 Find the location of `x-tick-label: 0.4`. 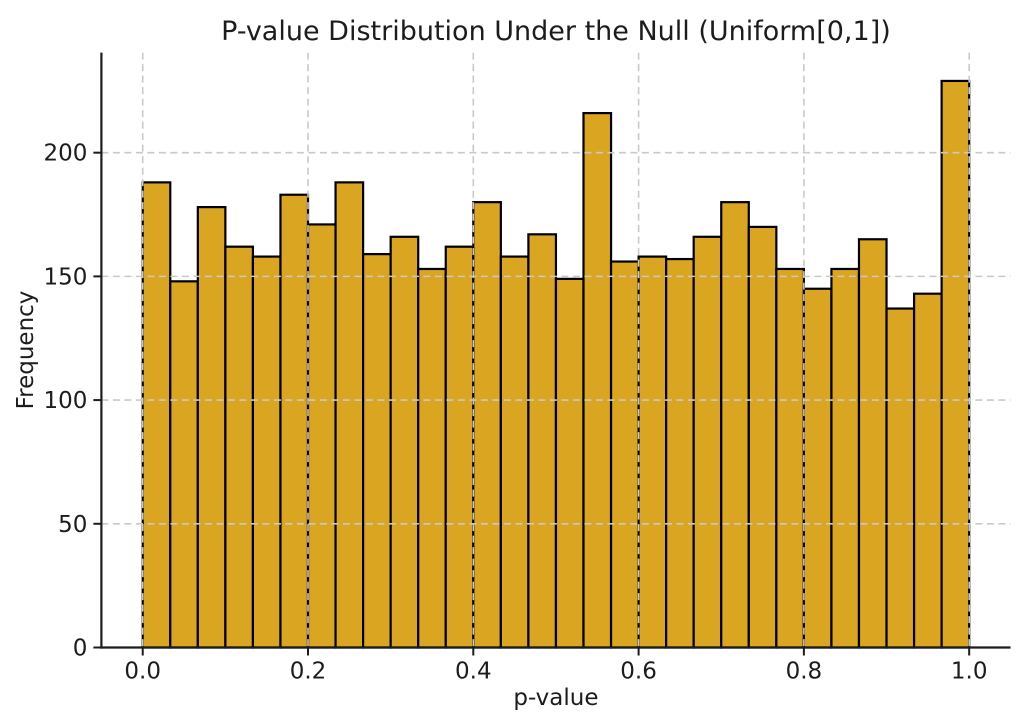

x-tick-label: 0.4 is located at coordinates (473, 672).